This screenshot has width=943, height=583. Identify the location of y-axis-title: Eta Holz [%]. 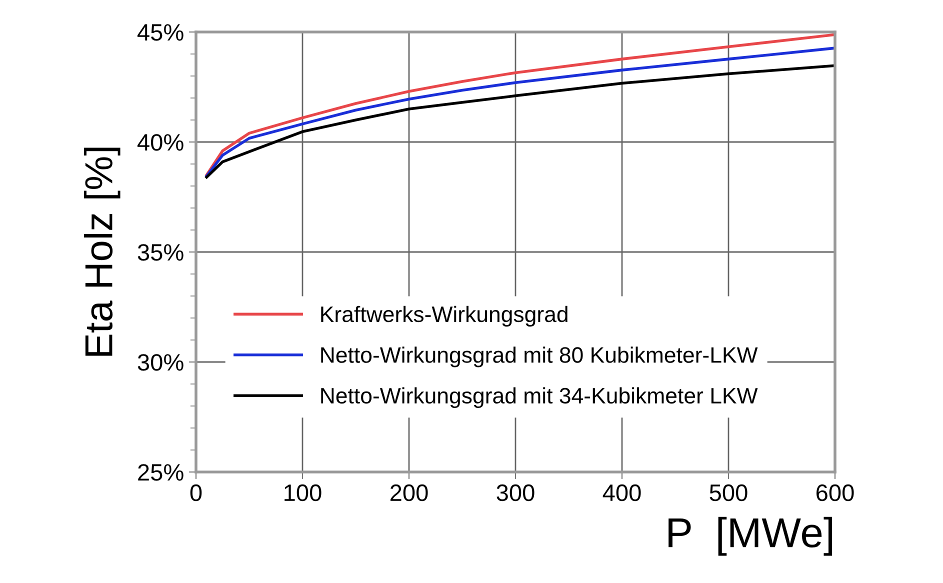
(102, 252).